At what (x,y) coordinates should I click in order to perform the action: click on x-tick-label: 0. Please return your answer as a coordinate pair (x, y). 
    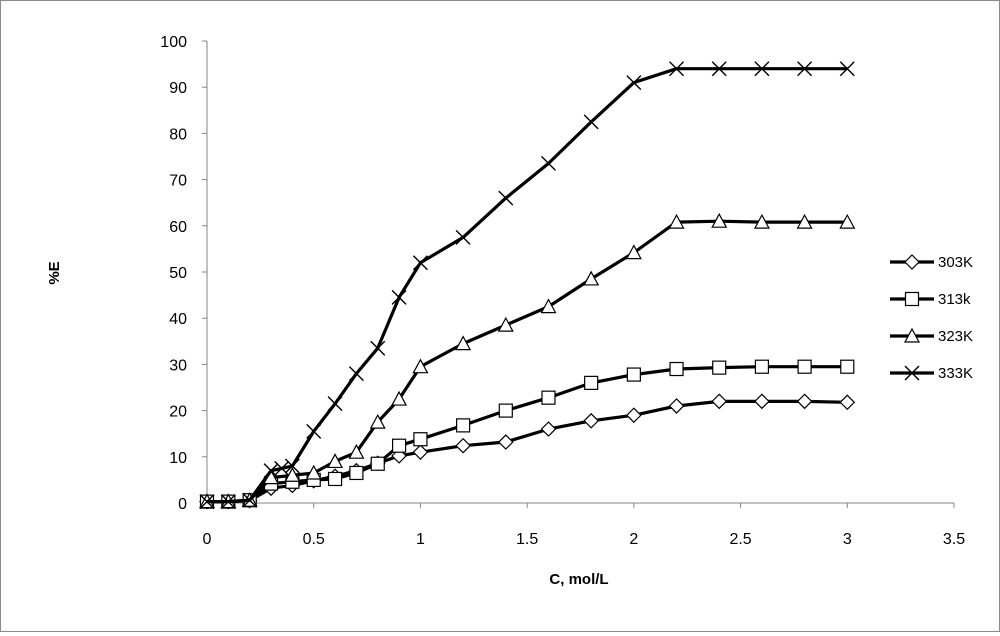
    Looking at the image, I should click on (207, 539).